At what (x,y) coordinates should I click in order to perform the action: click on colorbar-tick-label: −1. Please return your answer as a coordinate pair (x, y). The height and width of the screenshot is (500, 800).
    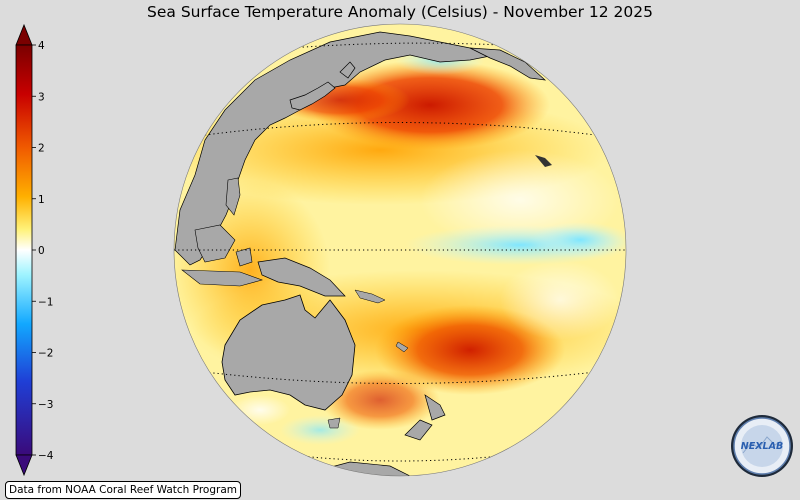
    Looking at the image, I should click on (45, 302).